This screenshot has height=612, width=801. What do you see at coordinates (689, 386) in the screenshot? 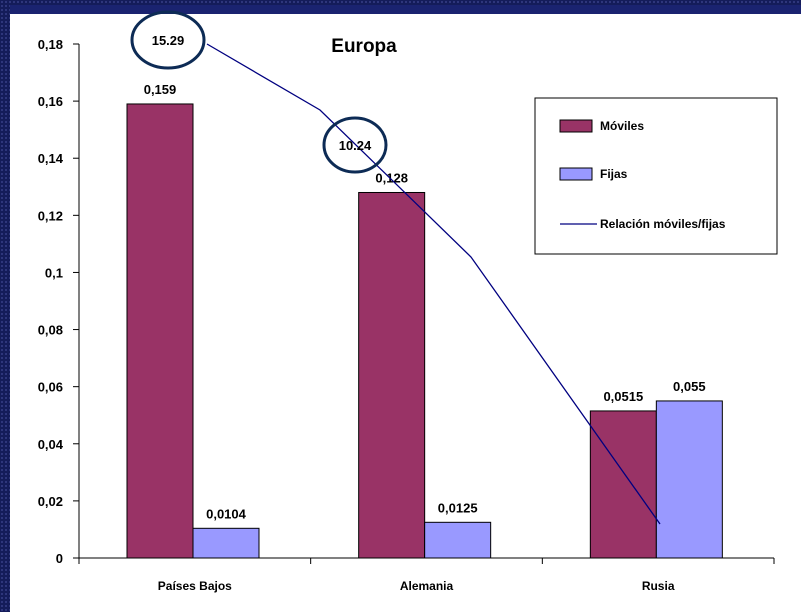
I see `bar-data-label: 0,055` at bounding box center [689, 386].